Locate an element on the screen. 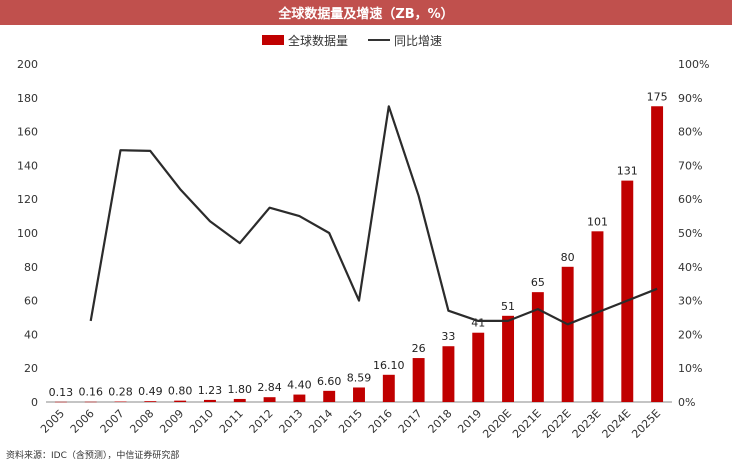 This screenshot has height=463, width=732. bar-value-label: 51 is located at coordinates (508, 306).